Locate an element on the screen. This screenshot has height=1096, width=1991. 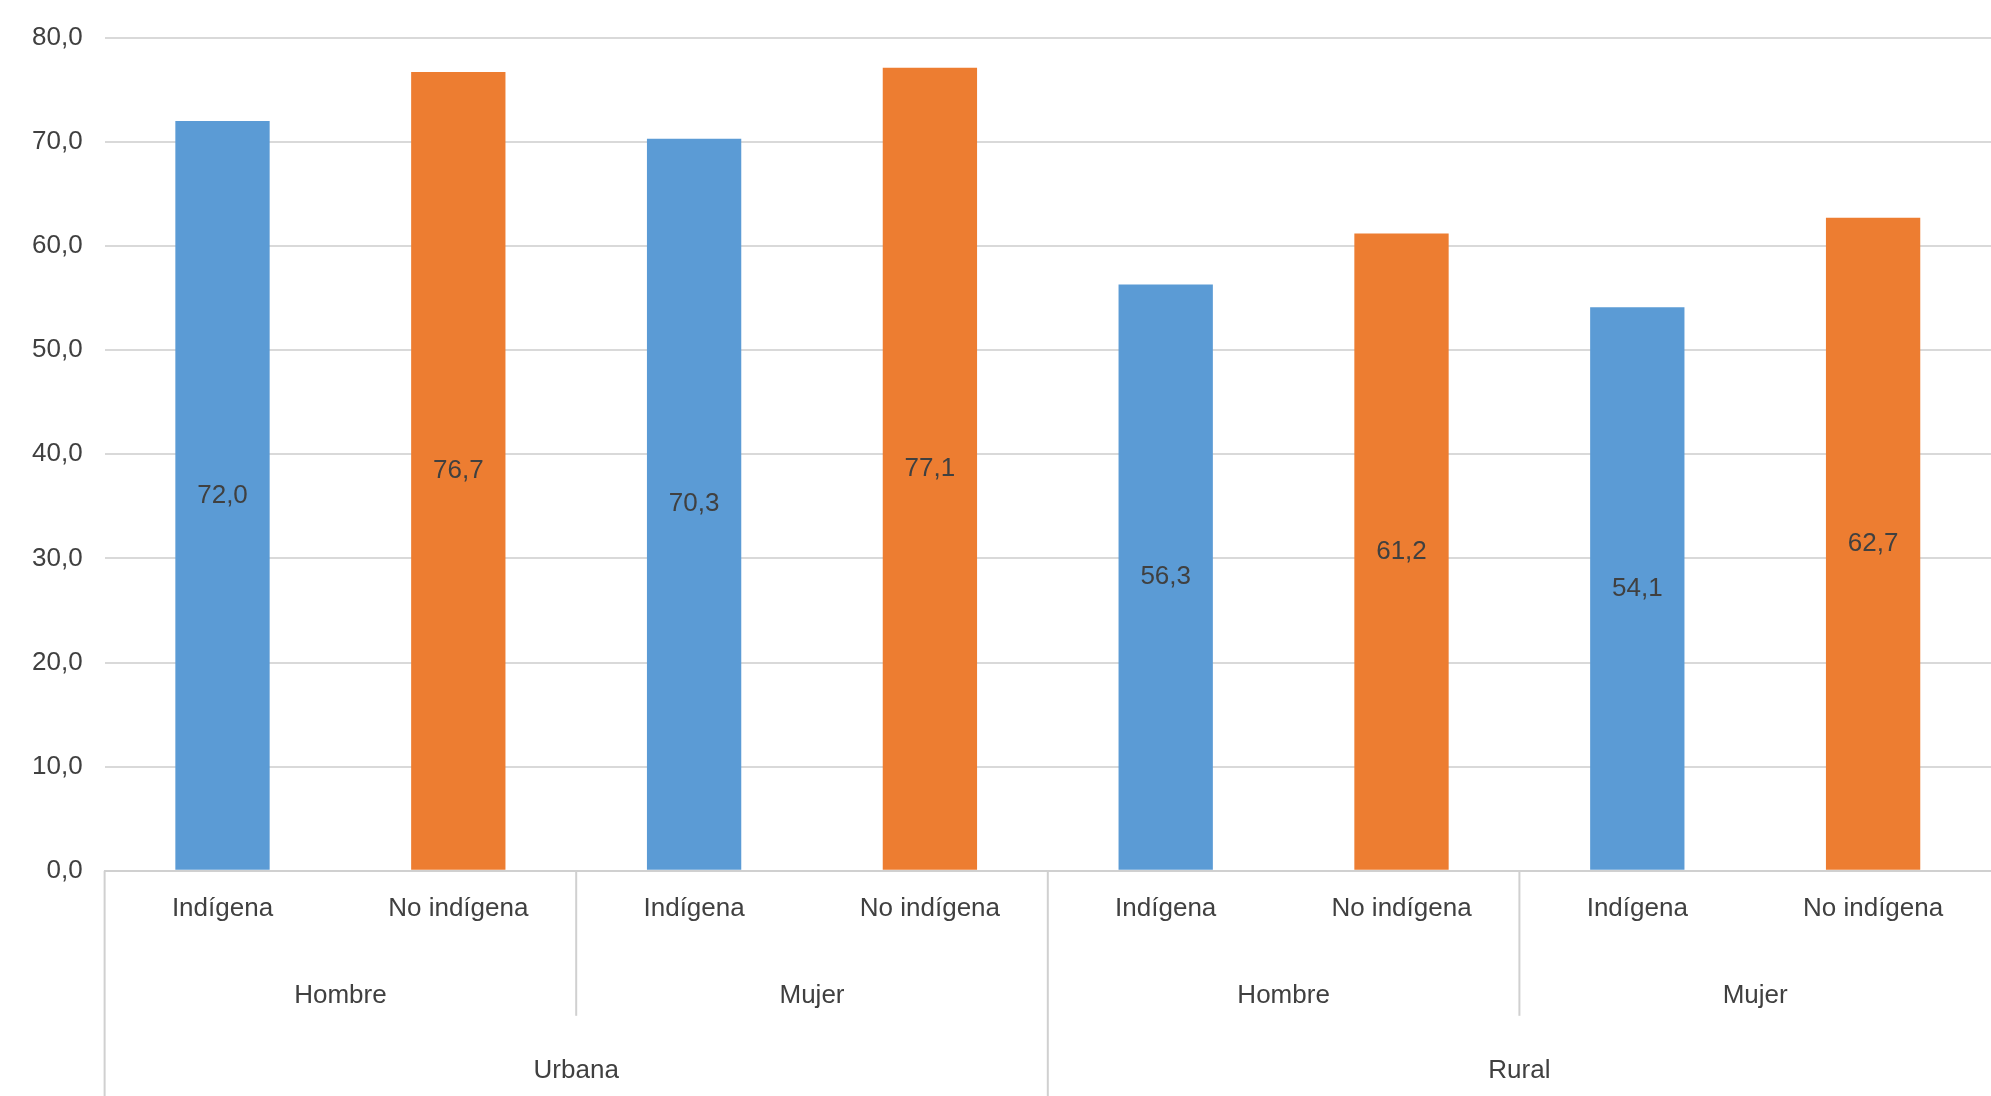
data-label: 76,7 is located at coordinates (458, 469).